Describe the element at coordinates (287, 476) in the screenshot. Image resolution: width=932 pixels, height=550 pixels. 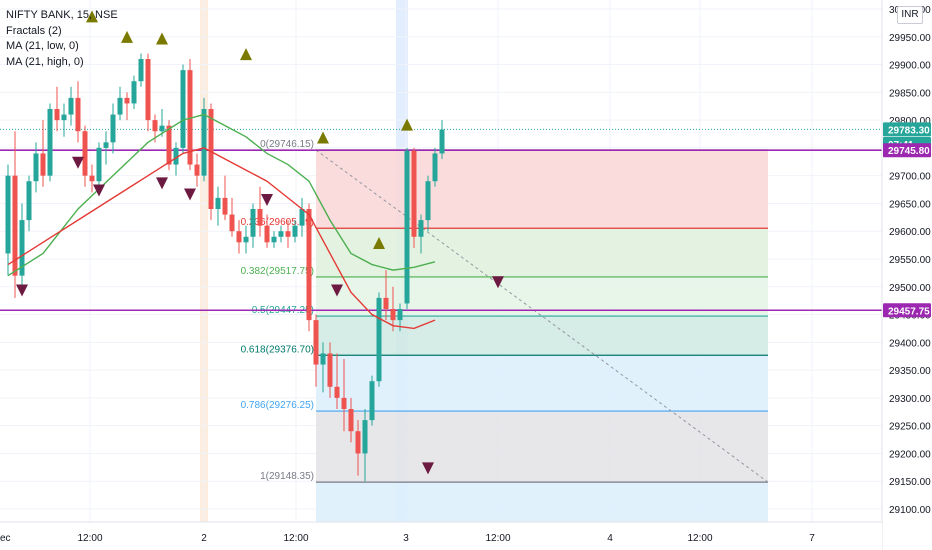
I see `fib-level-label: 1(29148.35)` at that location.